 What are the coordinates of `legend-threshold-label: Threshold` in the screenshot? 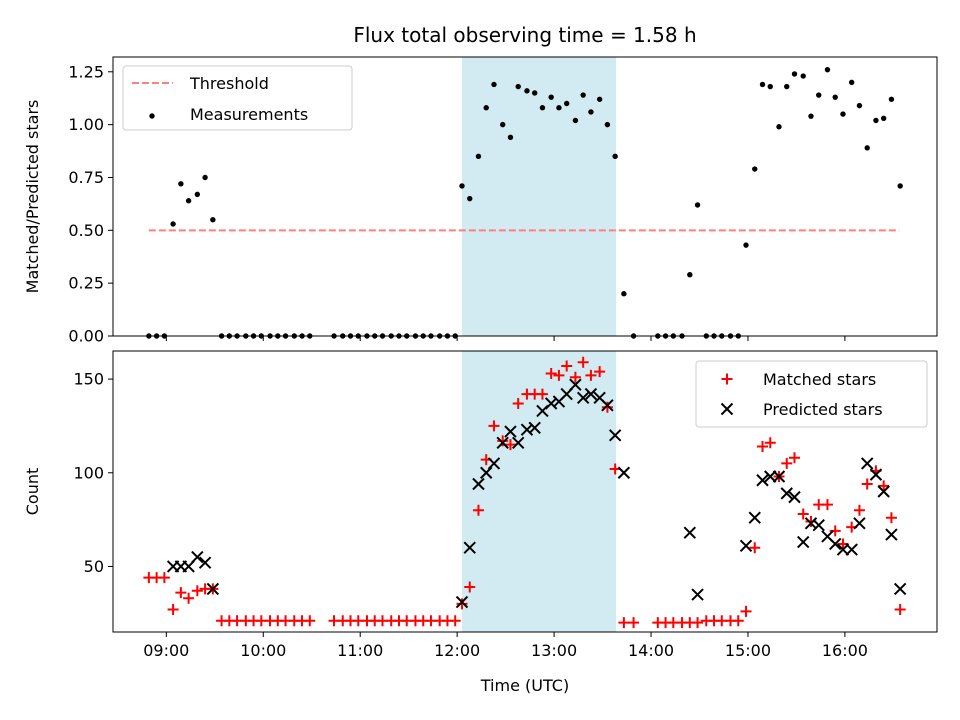 It's located at (229, 83).